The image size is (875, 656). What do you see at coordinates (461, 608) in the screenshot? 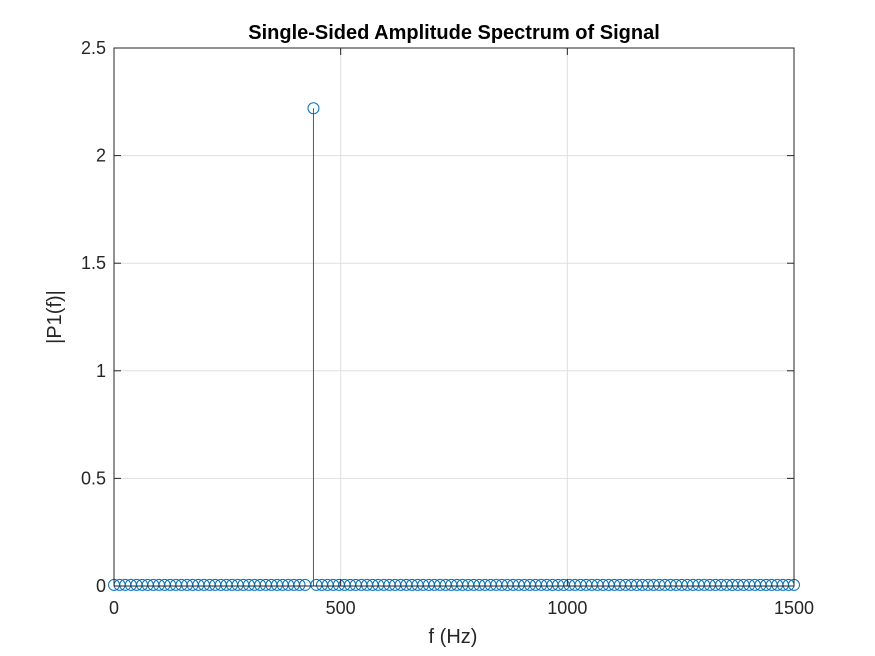
I see `x-tick-labels: 0 500 1000 1500` at bounding box center [461, 608].